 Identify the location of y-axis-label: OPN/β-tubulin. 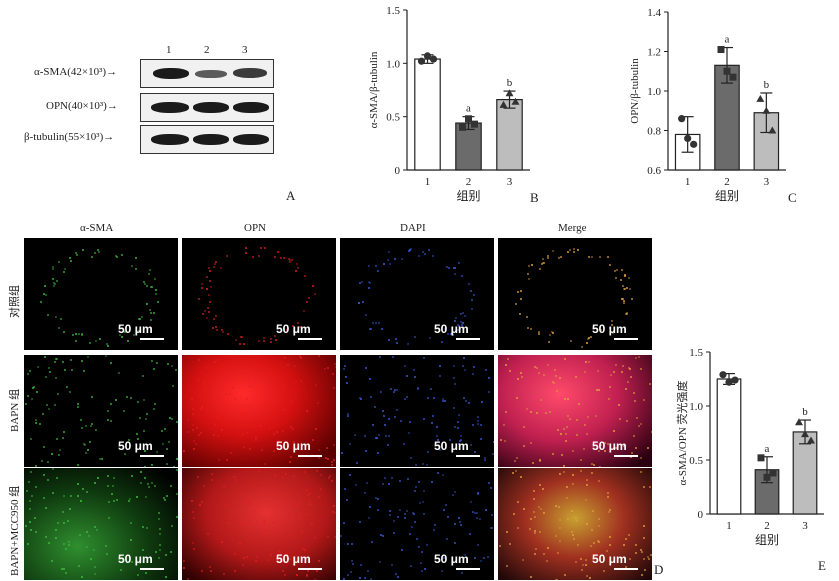
(635, 91).